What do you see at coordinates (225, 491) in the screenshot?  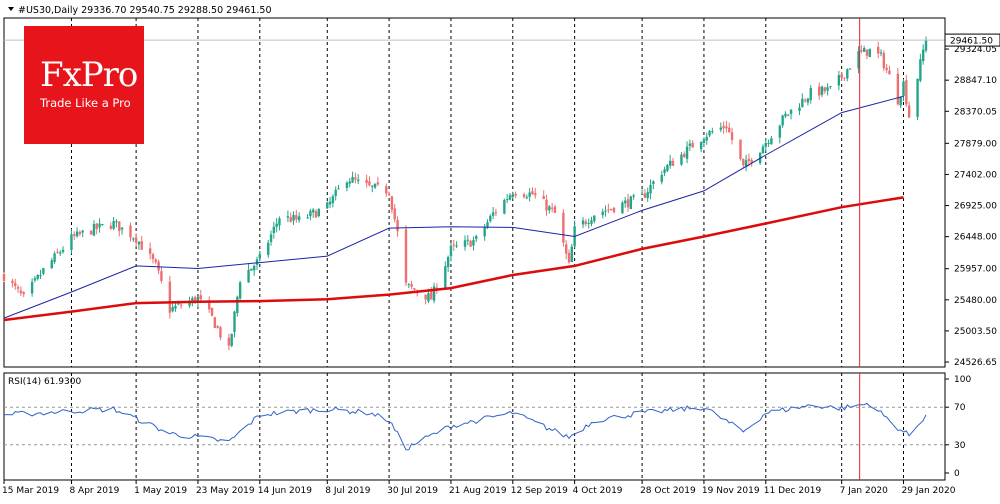 I see `x-tick-label: 23 May 2019` at bounding box center [225, 491].